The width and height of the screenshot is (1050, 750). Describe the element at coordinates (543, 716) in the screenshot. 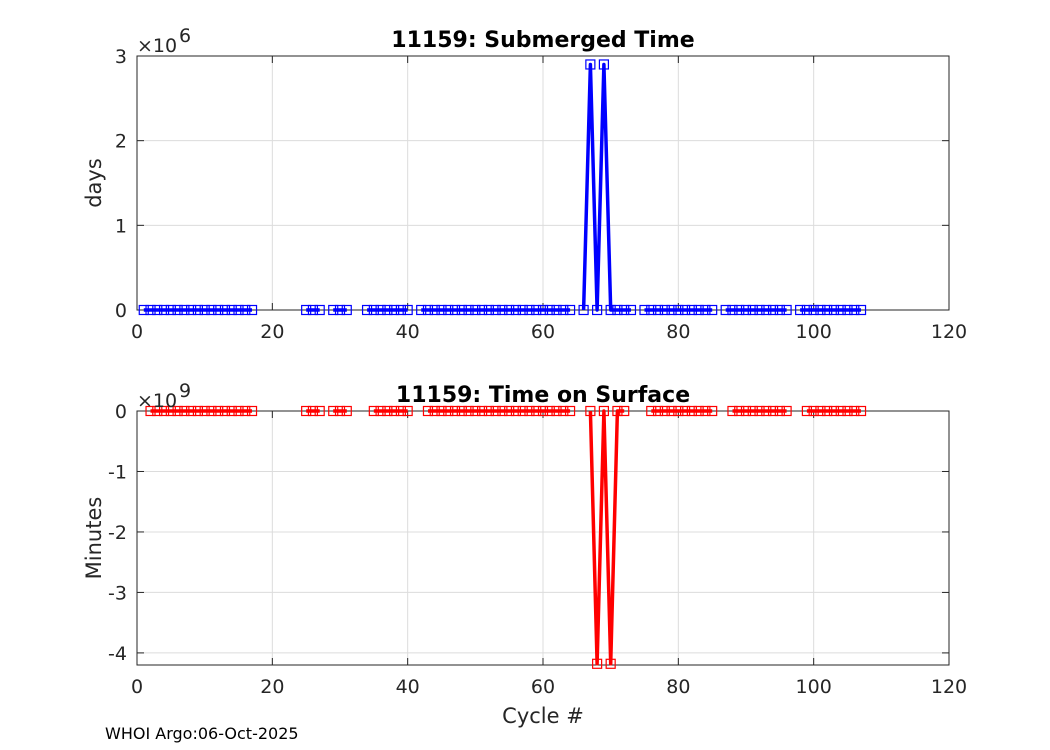

I see `x-axis-label: Cycle #` at that location.